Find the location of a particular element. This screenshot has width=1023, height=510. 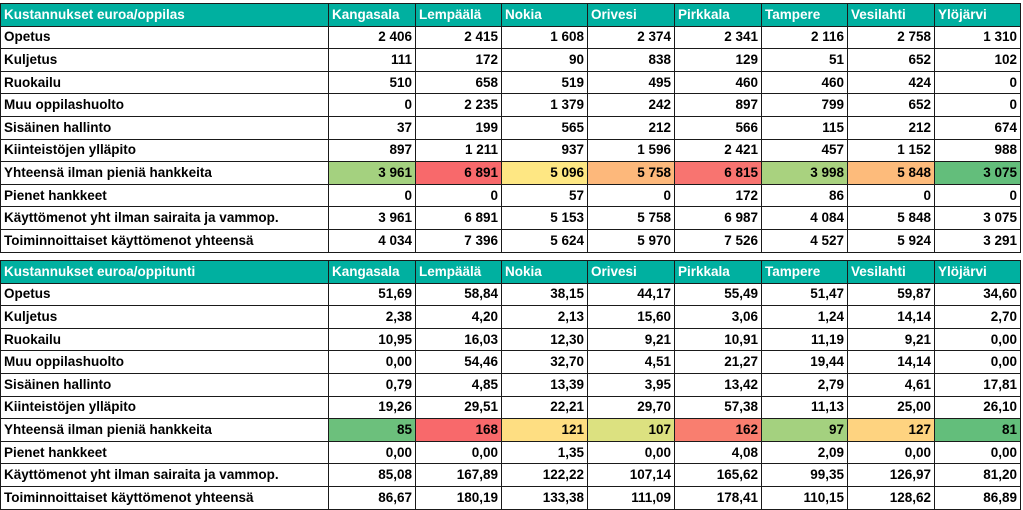

value-cell: 1 596 is located at coordinates (631, 150).